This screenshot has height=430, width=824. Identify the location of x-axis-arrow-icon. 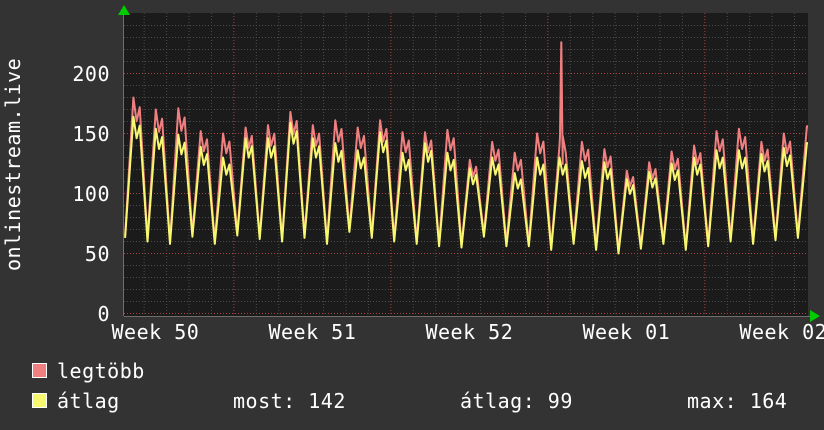
(815, 316).